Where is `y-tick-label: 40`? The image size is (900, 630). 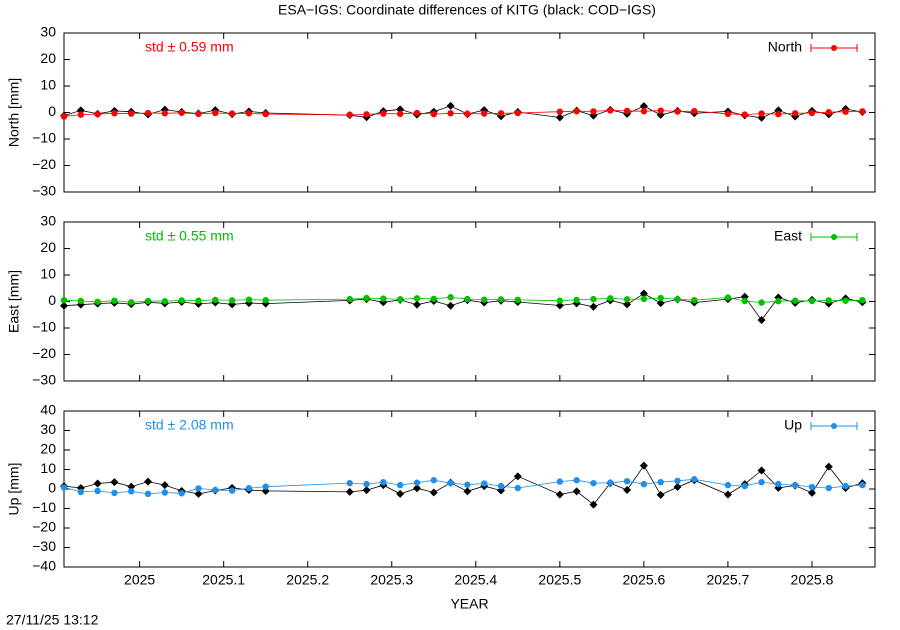 y-tick-label: 40 is located at coordinates (48, 410).